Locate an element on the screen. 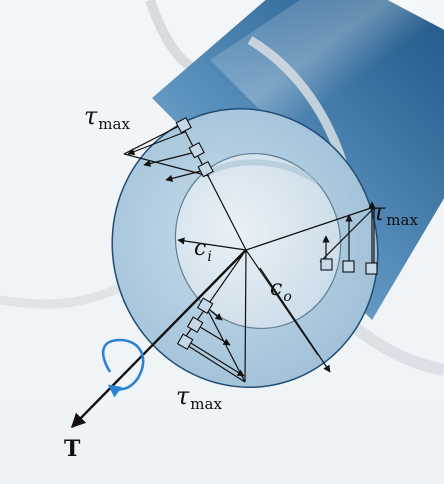  tau-max-label-right: τmax is located at coordinates (395, 213).